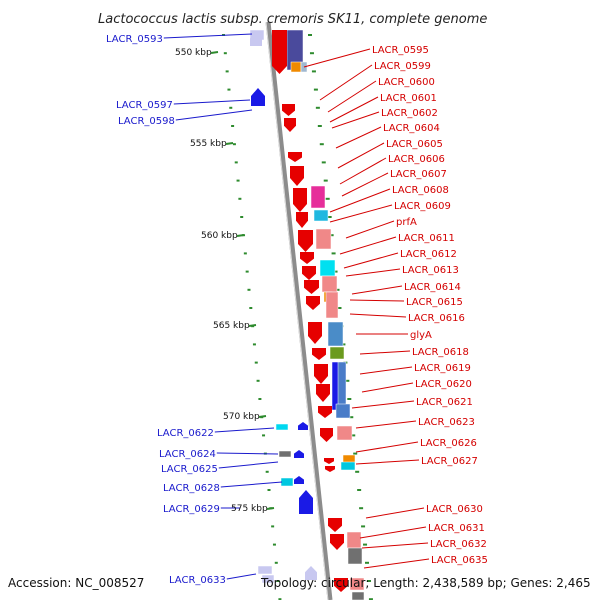 The image size is (600, 600). I want to click on gene-label-right: LACR_0595, so click(400, 50).